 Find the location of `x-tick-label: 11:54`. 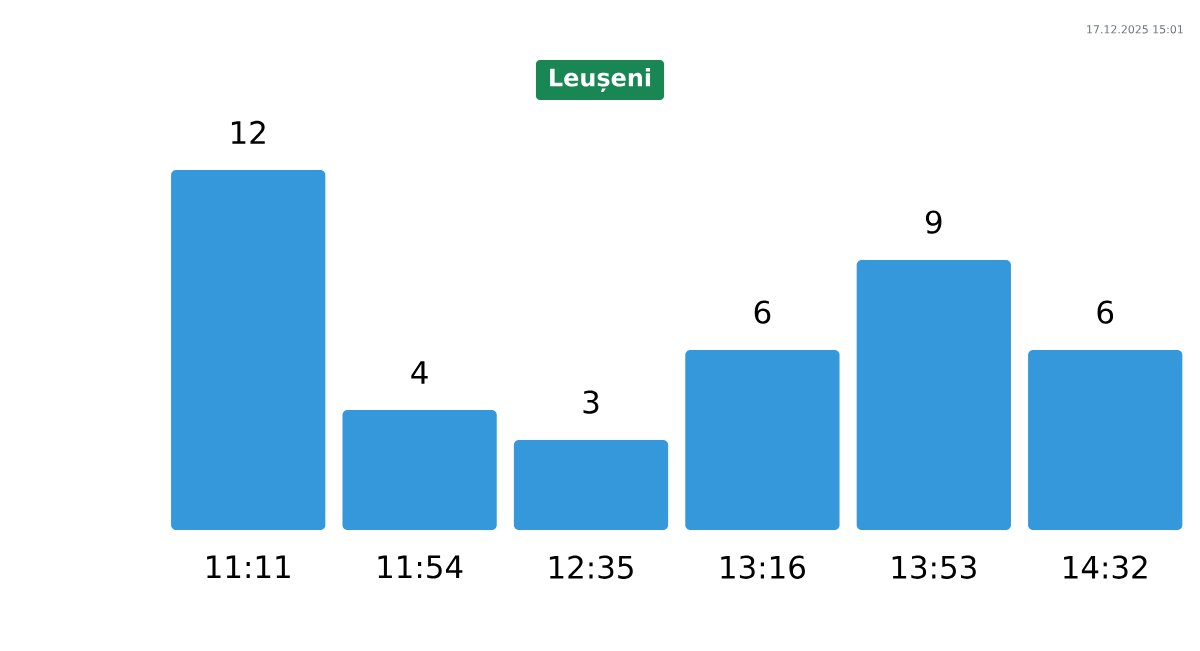

x-tick-label: 11:54 is located at coordinates (420, 567).